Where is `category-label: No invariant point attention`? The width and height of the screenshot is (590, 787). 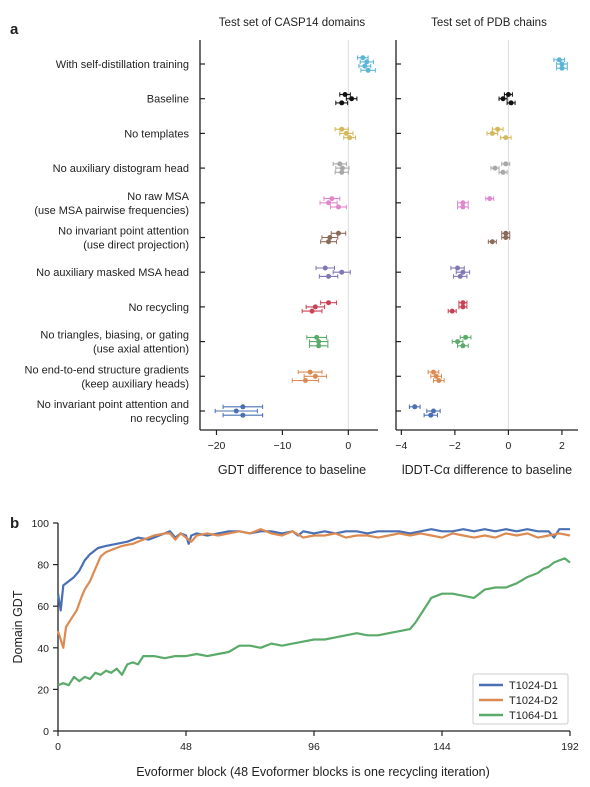 category-label: No invariant point attention is located at coordinates (123, 232).